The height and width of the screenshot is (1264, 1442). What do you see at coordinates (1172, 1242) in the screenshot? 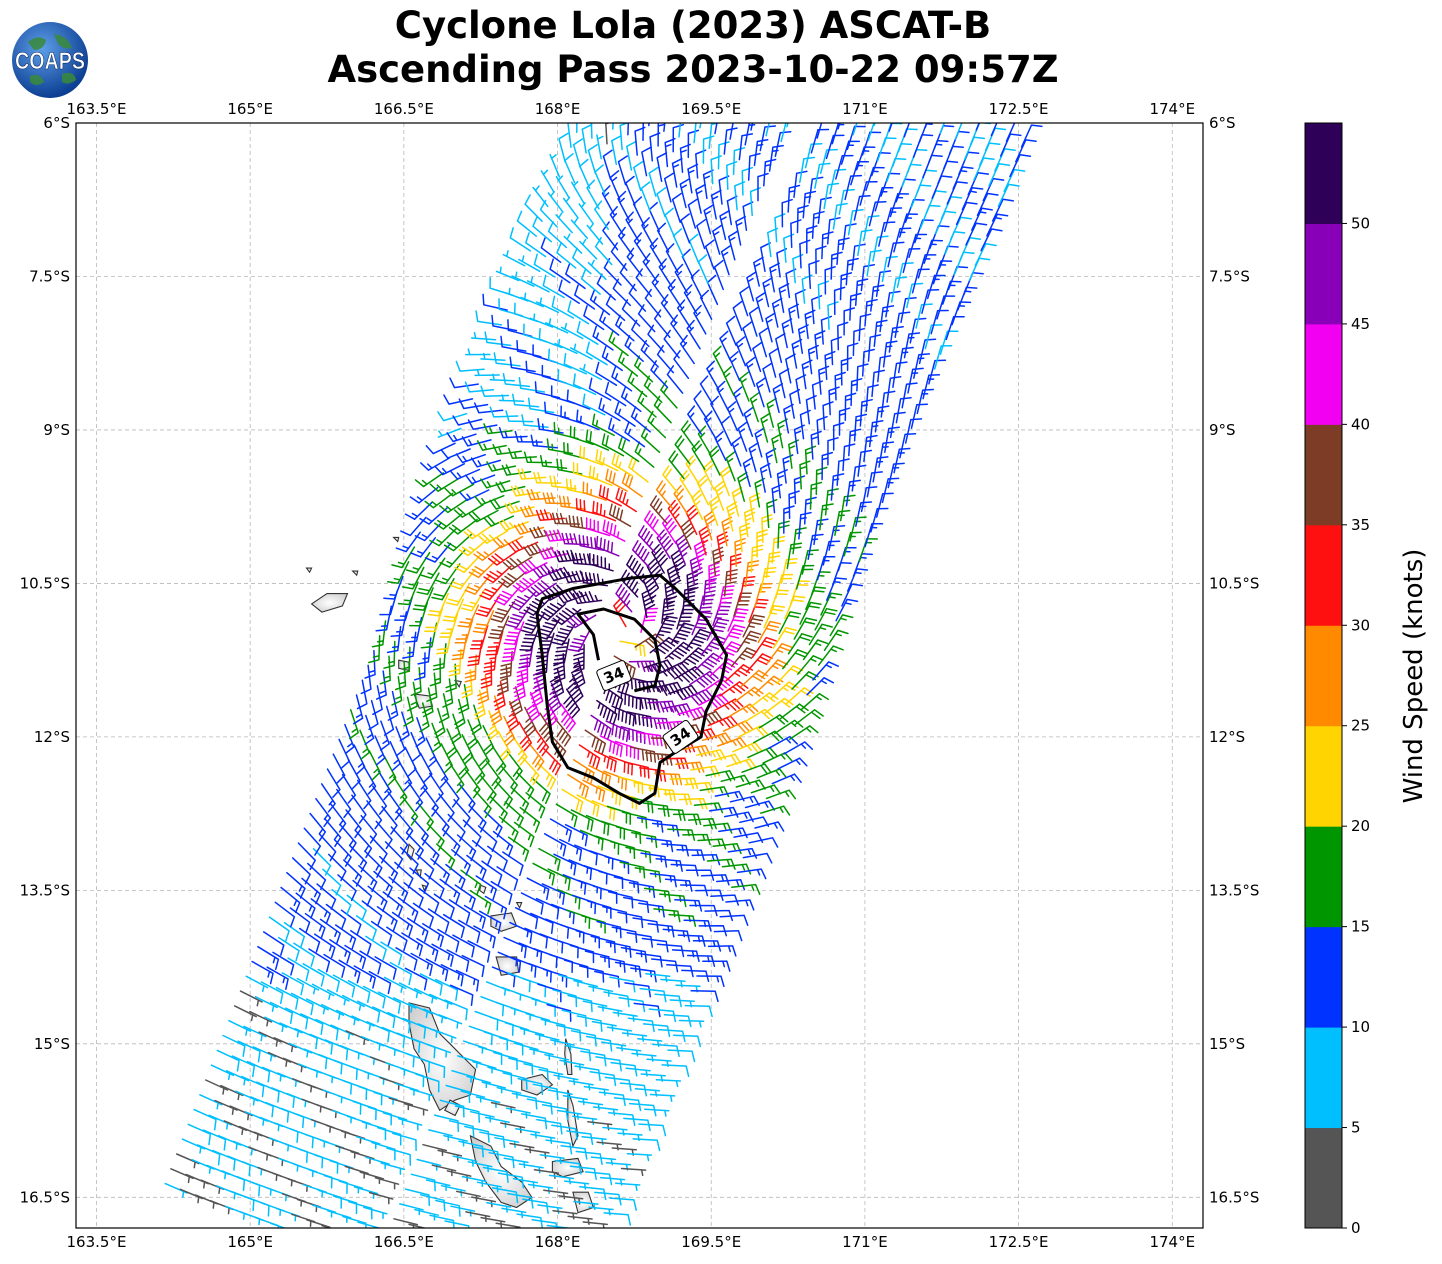
I see `lon-tick-label-bottom: 174°E` at bounding box center [1172, 1242].